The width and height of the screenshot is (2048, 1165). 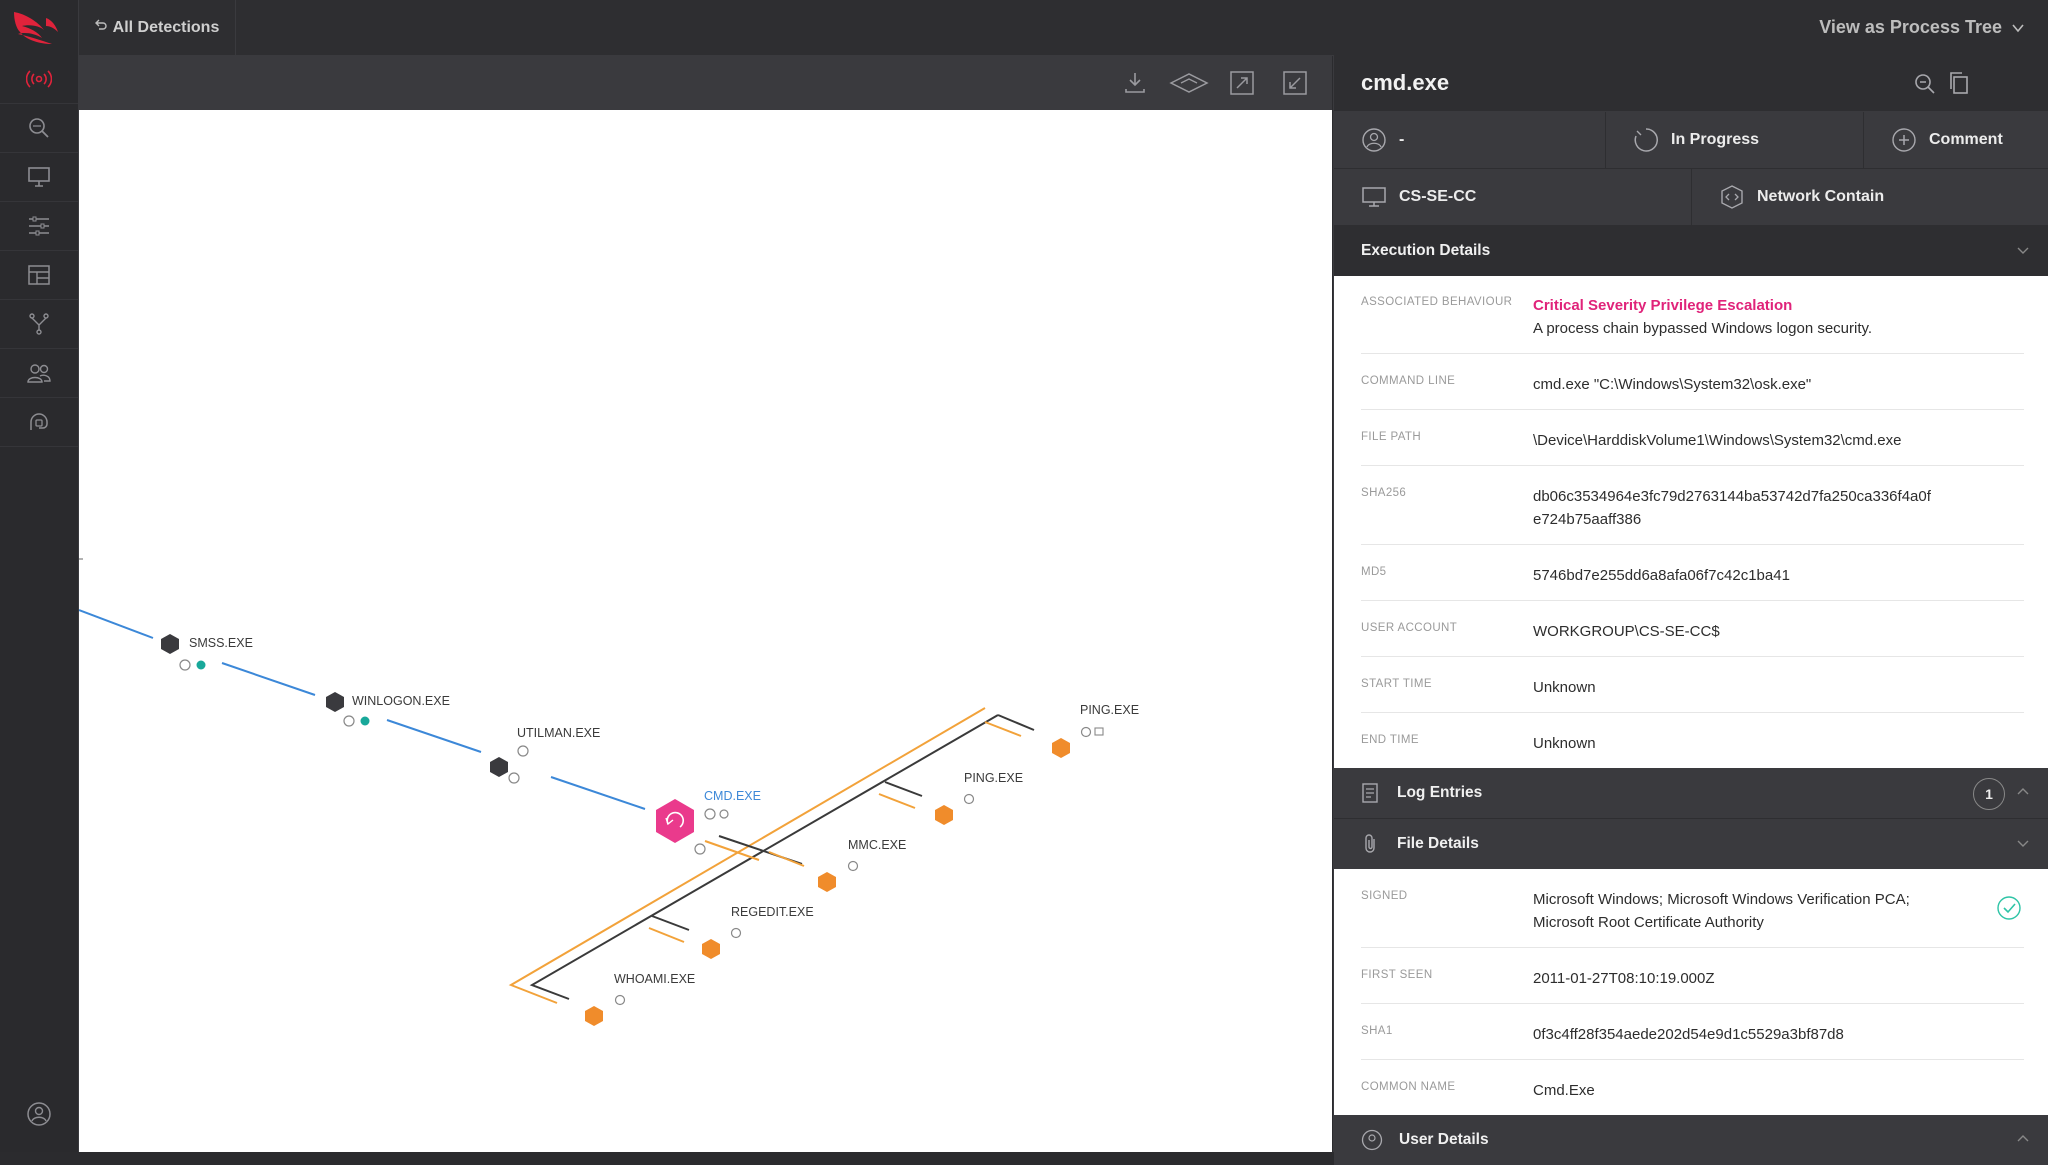 I want to click on top-bar: All Detections View as Process Tree, so click(x=1024, y=28).